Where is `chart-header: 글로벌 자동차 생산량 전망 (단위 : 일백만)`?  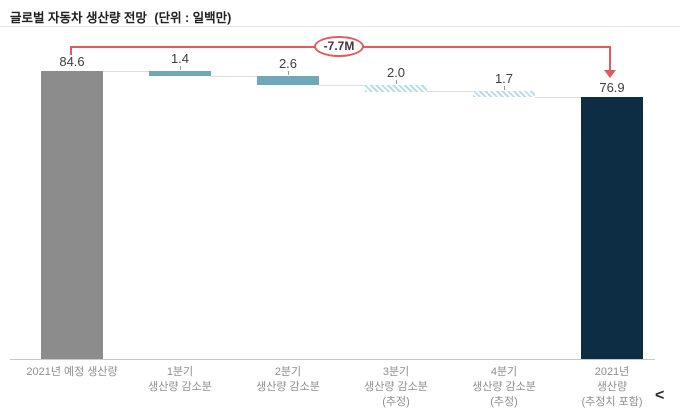
chart-header: 글로벌 자동차 생산량 전망 (단위 : 일백만) is located at coordinates (120, 16).